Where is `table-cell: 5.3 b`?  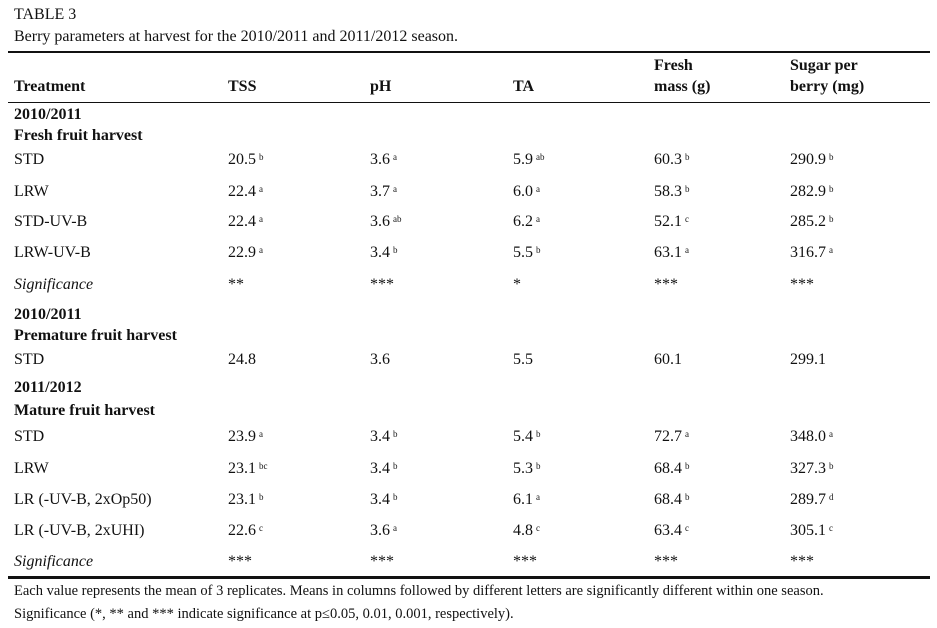 table-cell: 5.3 b is located at coordinates (527, 469).